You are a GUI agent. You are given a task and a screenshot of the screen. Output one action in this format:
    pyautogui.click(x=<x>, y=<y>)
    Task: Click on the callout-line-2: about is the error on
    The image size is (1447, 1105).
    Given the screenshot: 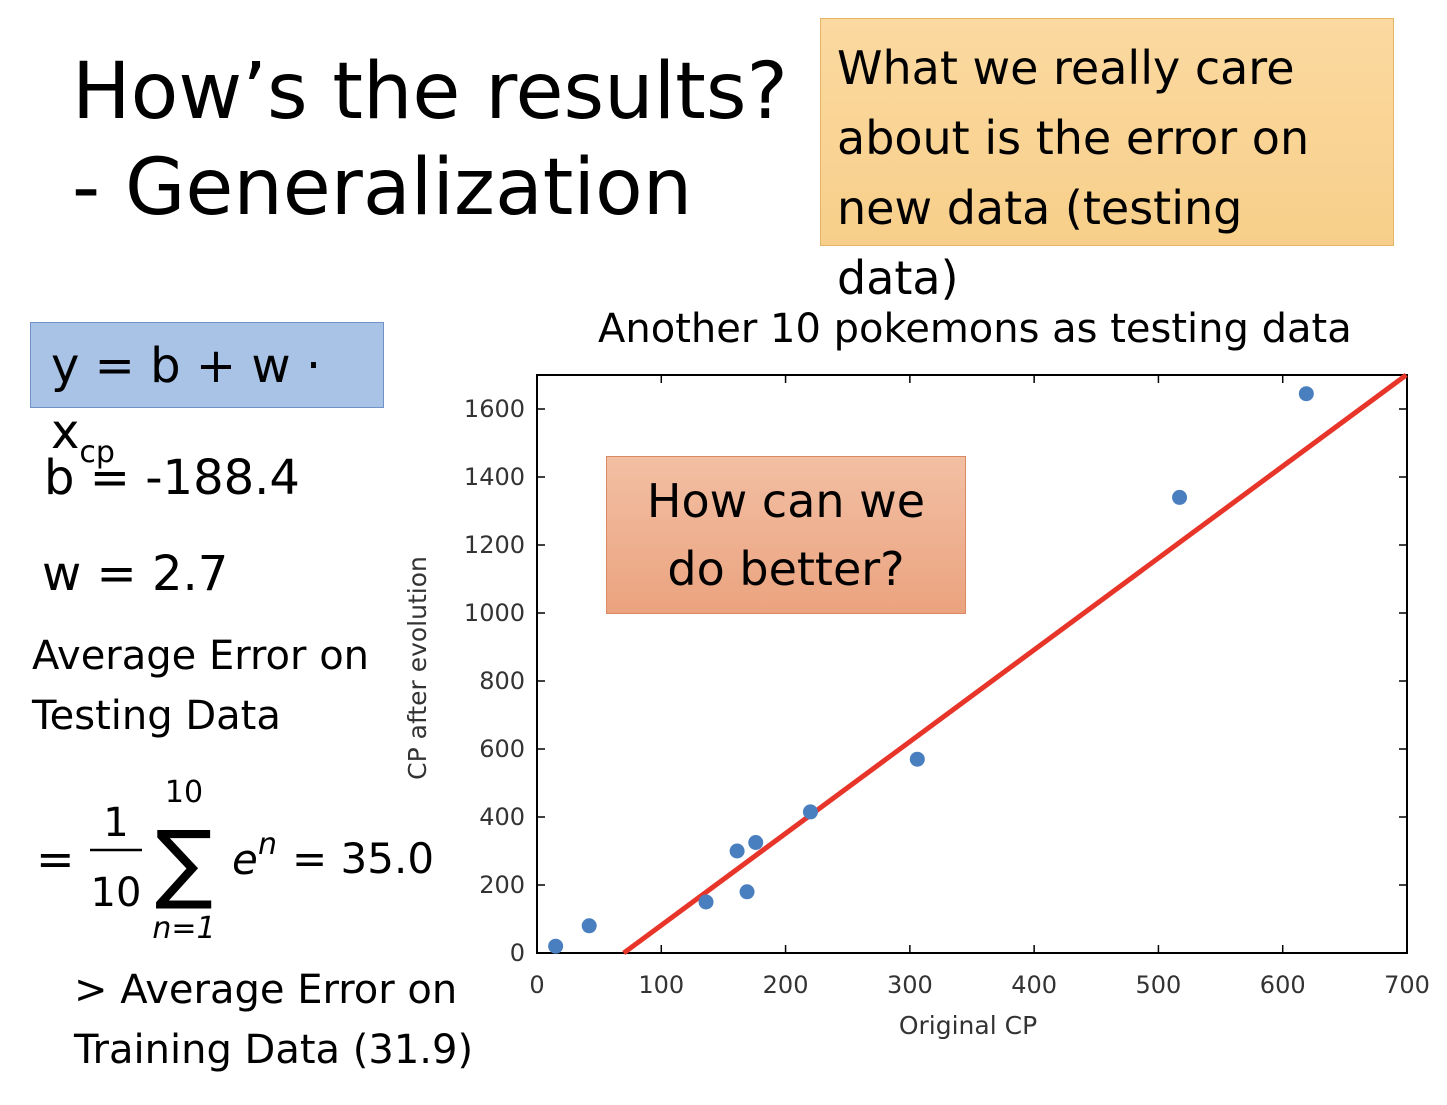 What is the action you would take?
    pyautogui.click(x=1073, y=138)
    